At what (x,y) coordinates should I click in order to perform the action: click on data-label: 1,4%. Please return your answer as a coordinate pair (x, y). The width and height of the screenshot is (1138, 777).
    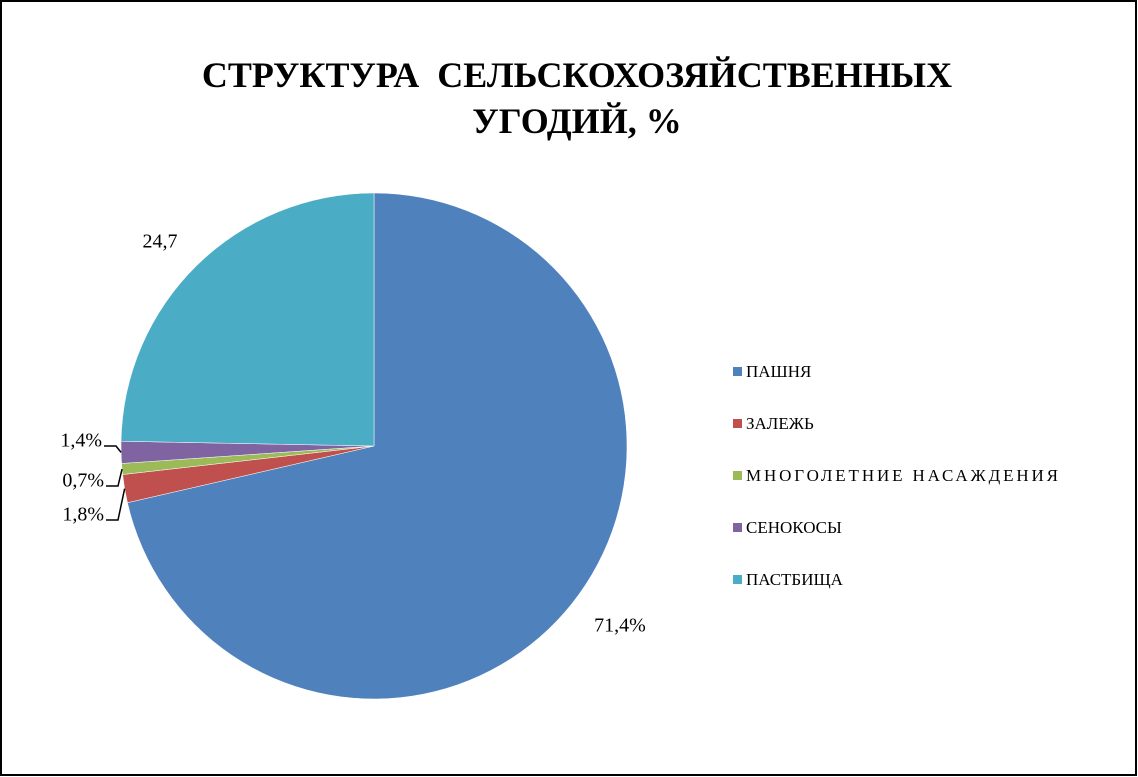
    Looking at the image, I should click on (81, 441).